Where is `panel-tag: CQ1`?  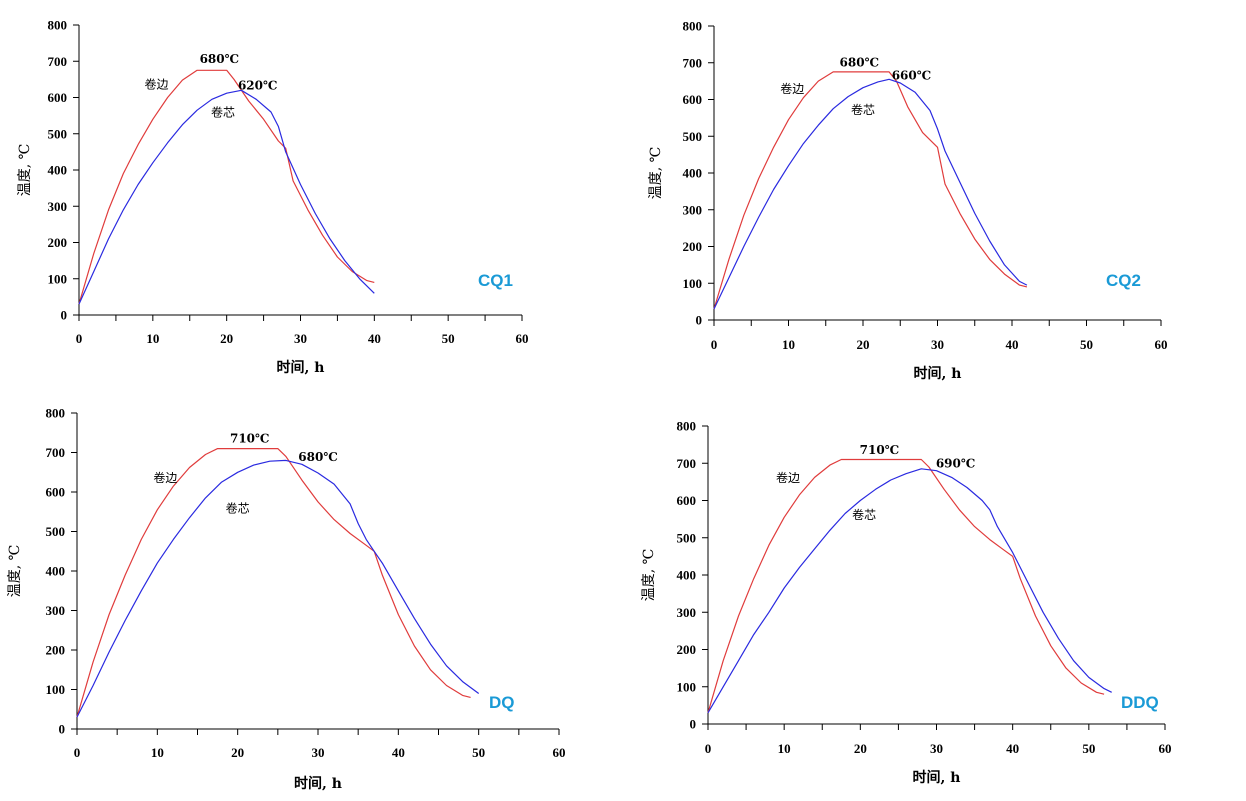
panel-tag: CQ1 is located at coordinates (495, 280).